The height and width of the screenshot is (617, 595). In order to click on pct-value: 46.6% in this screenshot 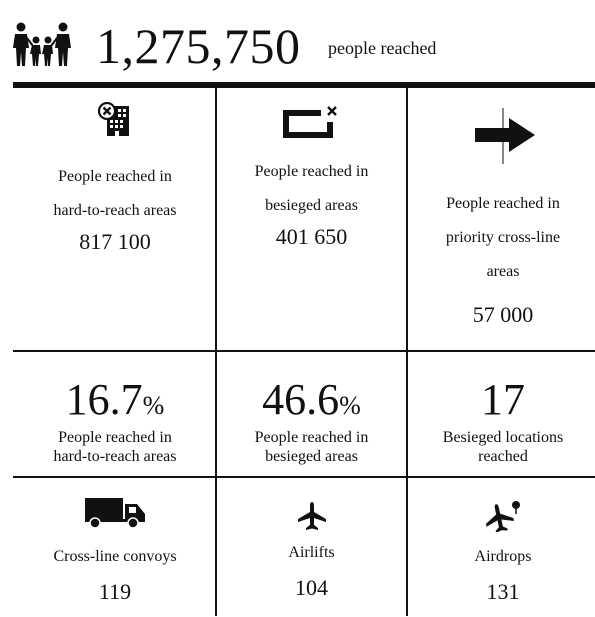, I will do `click(311, 399)`.